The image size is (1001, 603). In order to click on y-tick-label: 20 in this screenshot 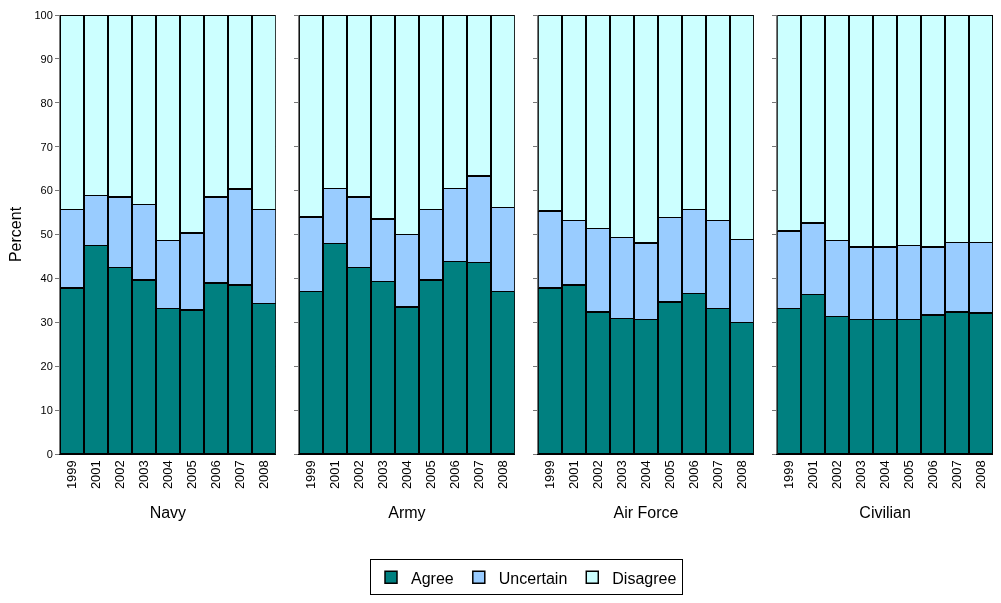, I will do `click(46, 366)`.